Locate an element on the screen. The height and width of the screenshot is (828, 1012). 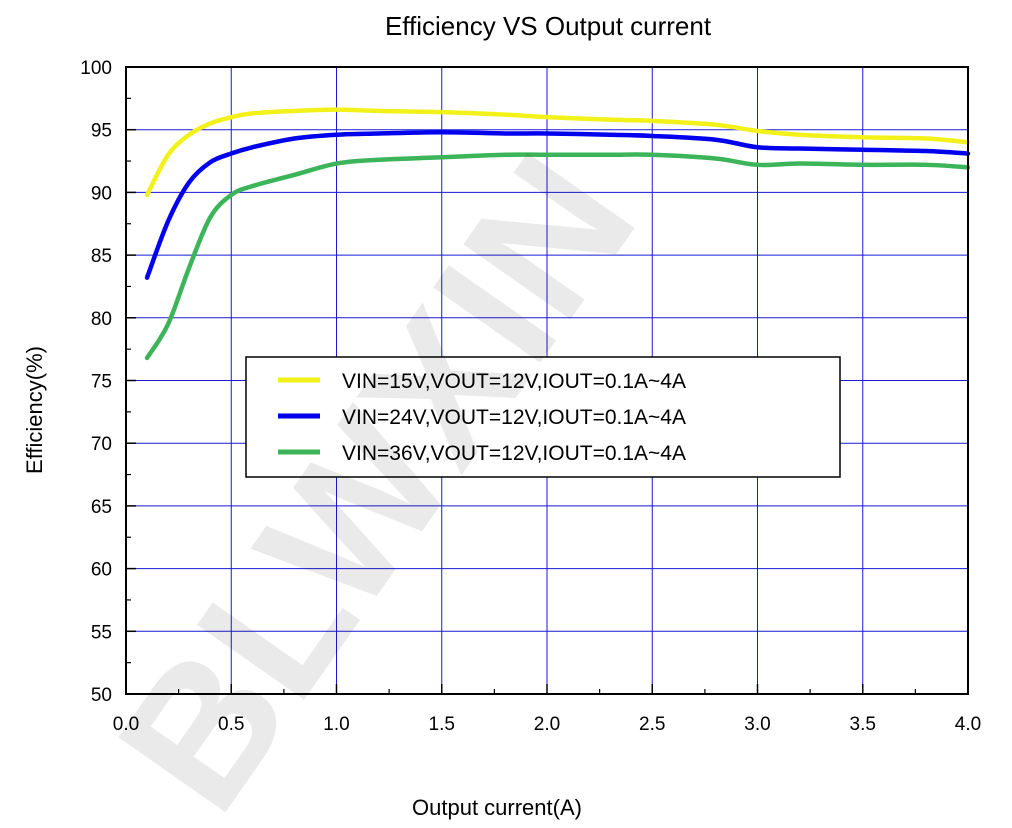
legend-label-1: VIN=15V,VOUT=12V,IOUT=0.1A~4A is located at coordinates (514, 381).